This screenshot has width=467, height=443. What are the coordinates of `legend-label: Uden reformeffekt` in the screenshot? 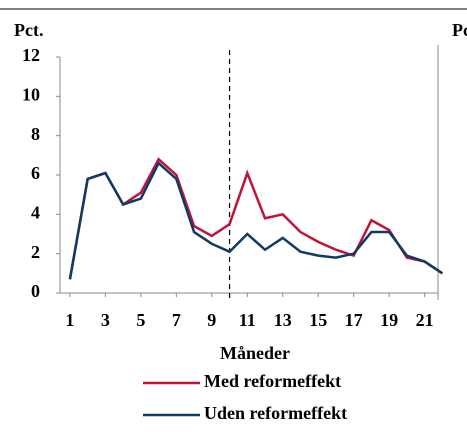 It's located at (275, 413).